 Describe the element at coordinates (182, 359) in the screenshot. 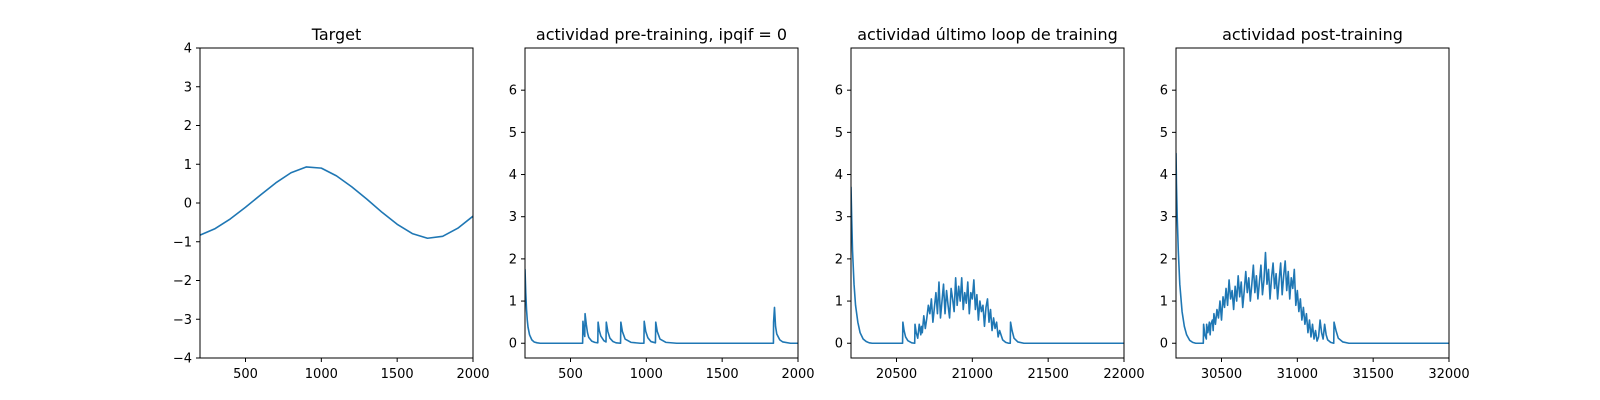

I see `y-tick-label: −4` at that location.